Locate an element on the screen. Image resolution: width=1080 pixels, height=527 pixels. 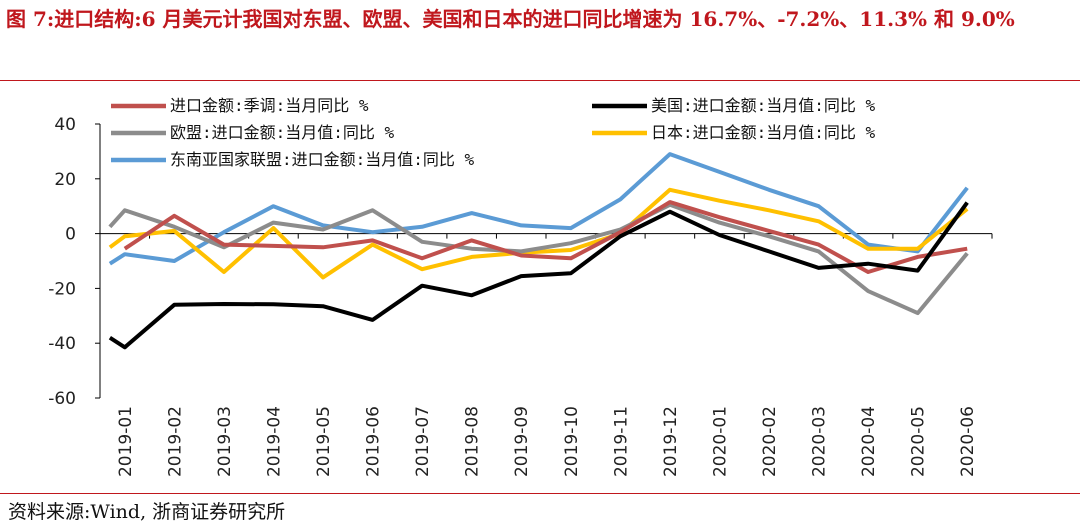
x-tick-label: 2019-07 is located at coordinates (423, 441).